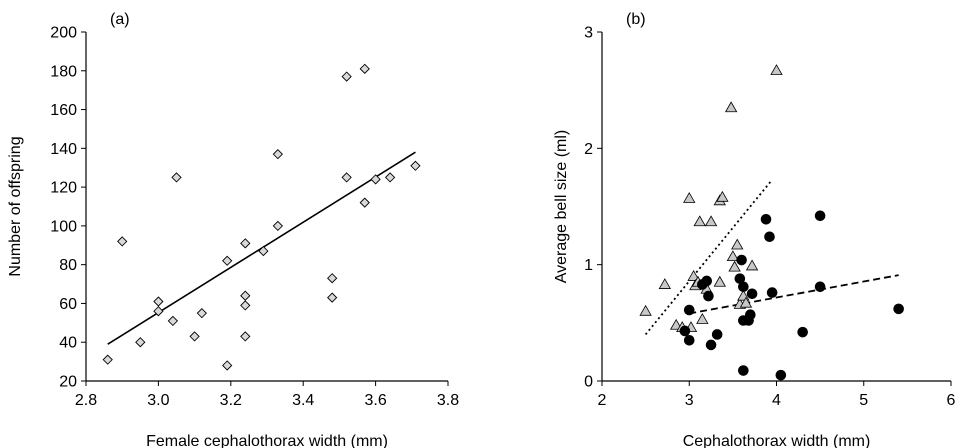 The width and height of the screenshot is (958, 448). Describe the element at coordinates (68, 208) in the screenshot. I see `y-tick-labels: 20 40 60 80 100 120 140 160 180 200` at that location.